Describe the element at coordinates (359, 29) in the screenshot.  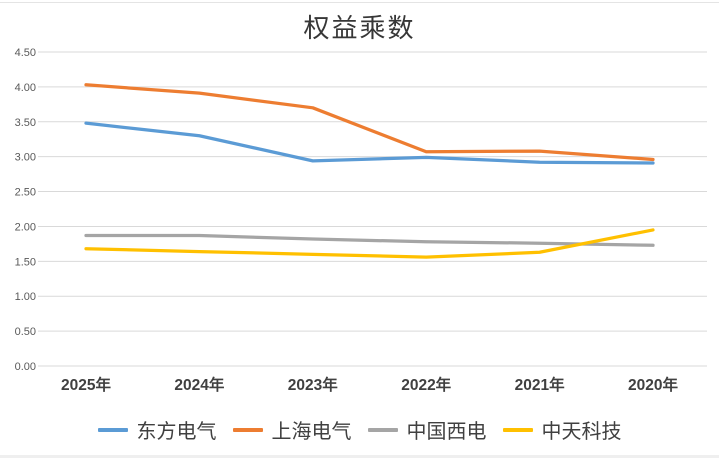
I see `chart-title: 权益乘数` at that location.